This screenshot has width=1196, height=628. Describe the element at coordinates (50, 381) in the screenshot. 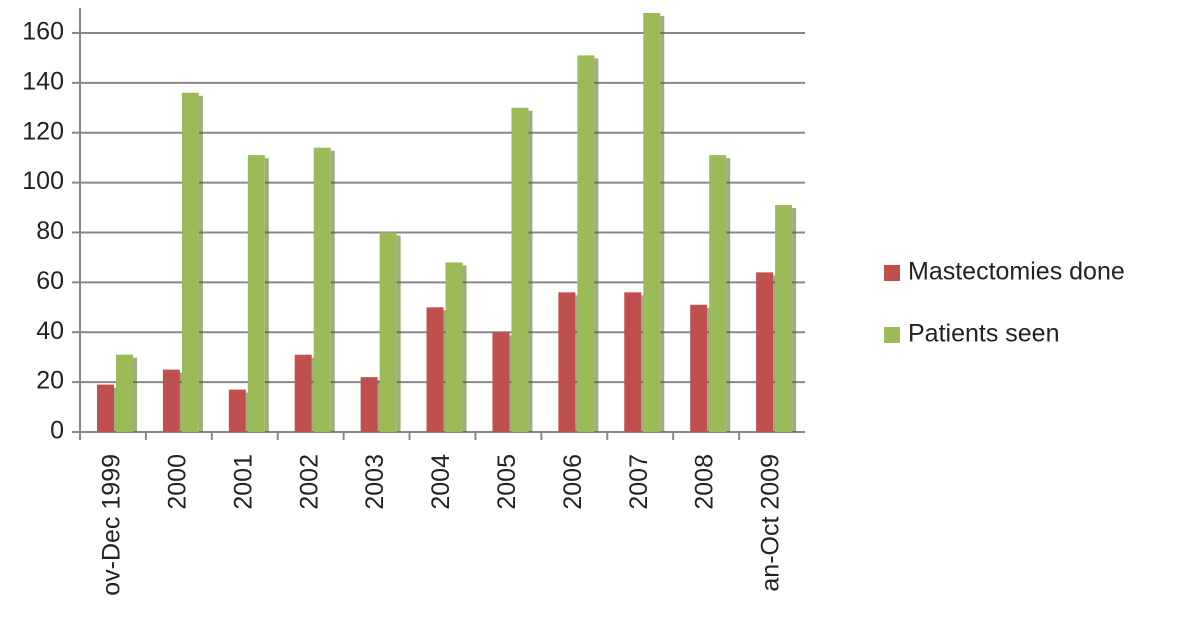

I see `y-tick-label: 20` at that location.